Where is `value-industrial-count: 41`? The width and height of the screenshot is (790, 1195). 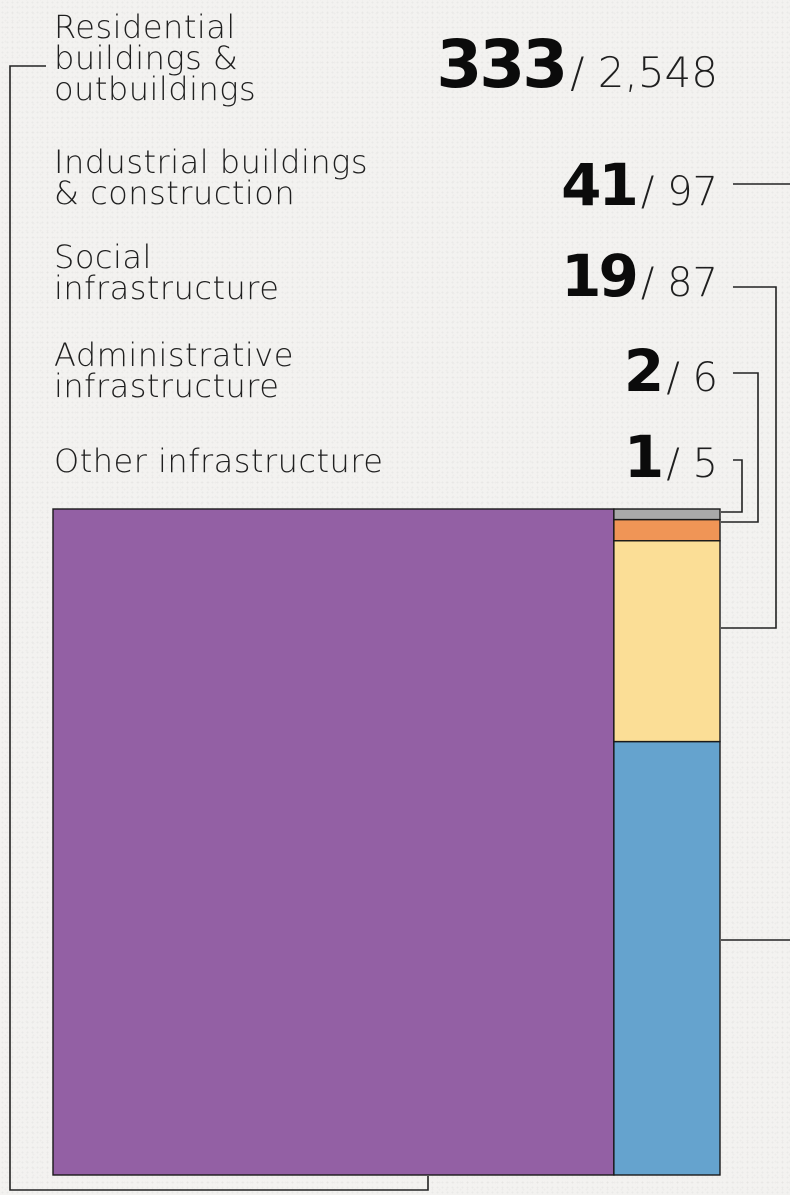
value-industrial-count: 41 is located at coordinates (600, 185).